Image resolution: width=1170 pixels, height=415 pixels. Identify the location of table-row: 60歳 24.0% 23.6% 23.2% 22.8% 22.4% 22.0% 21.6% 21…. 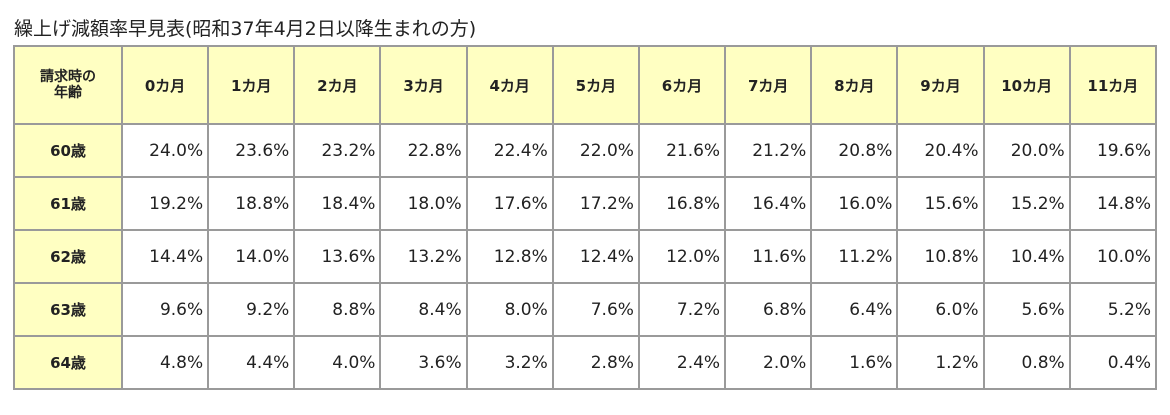
(585, 150).